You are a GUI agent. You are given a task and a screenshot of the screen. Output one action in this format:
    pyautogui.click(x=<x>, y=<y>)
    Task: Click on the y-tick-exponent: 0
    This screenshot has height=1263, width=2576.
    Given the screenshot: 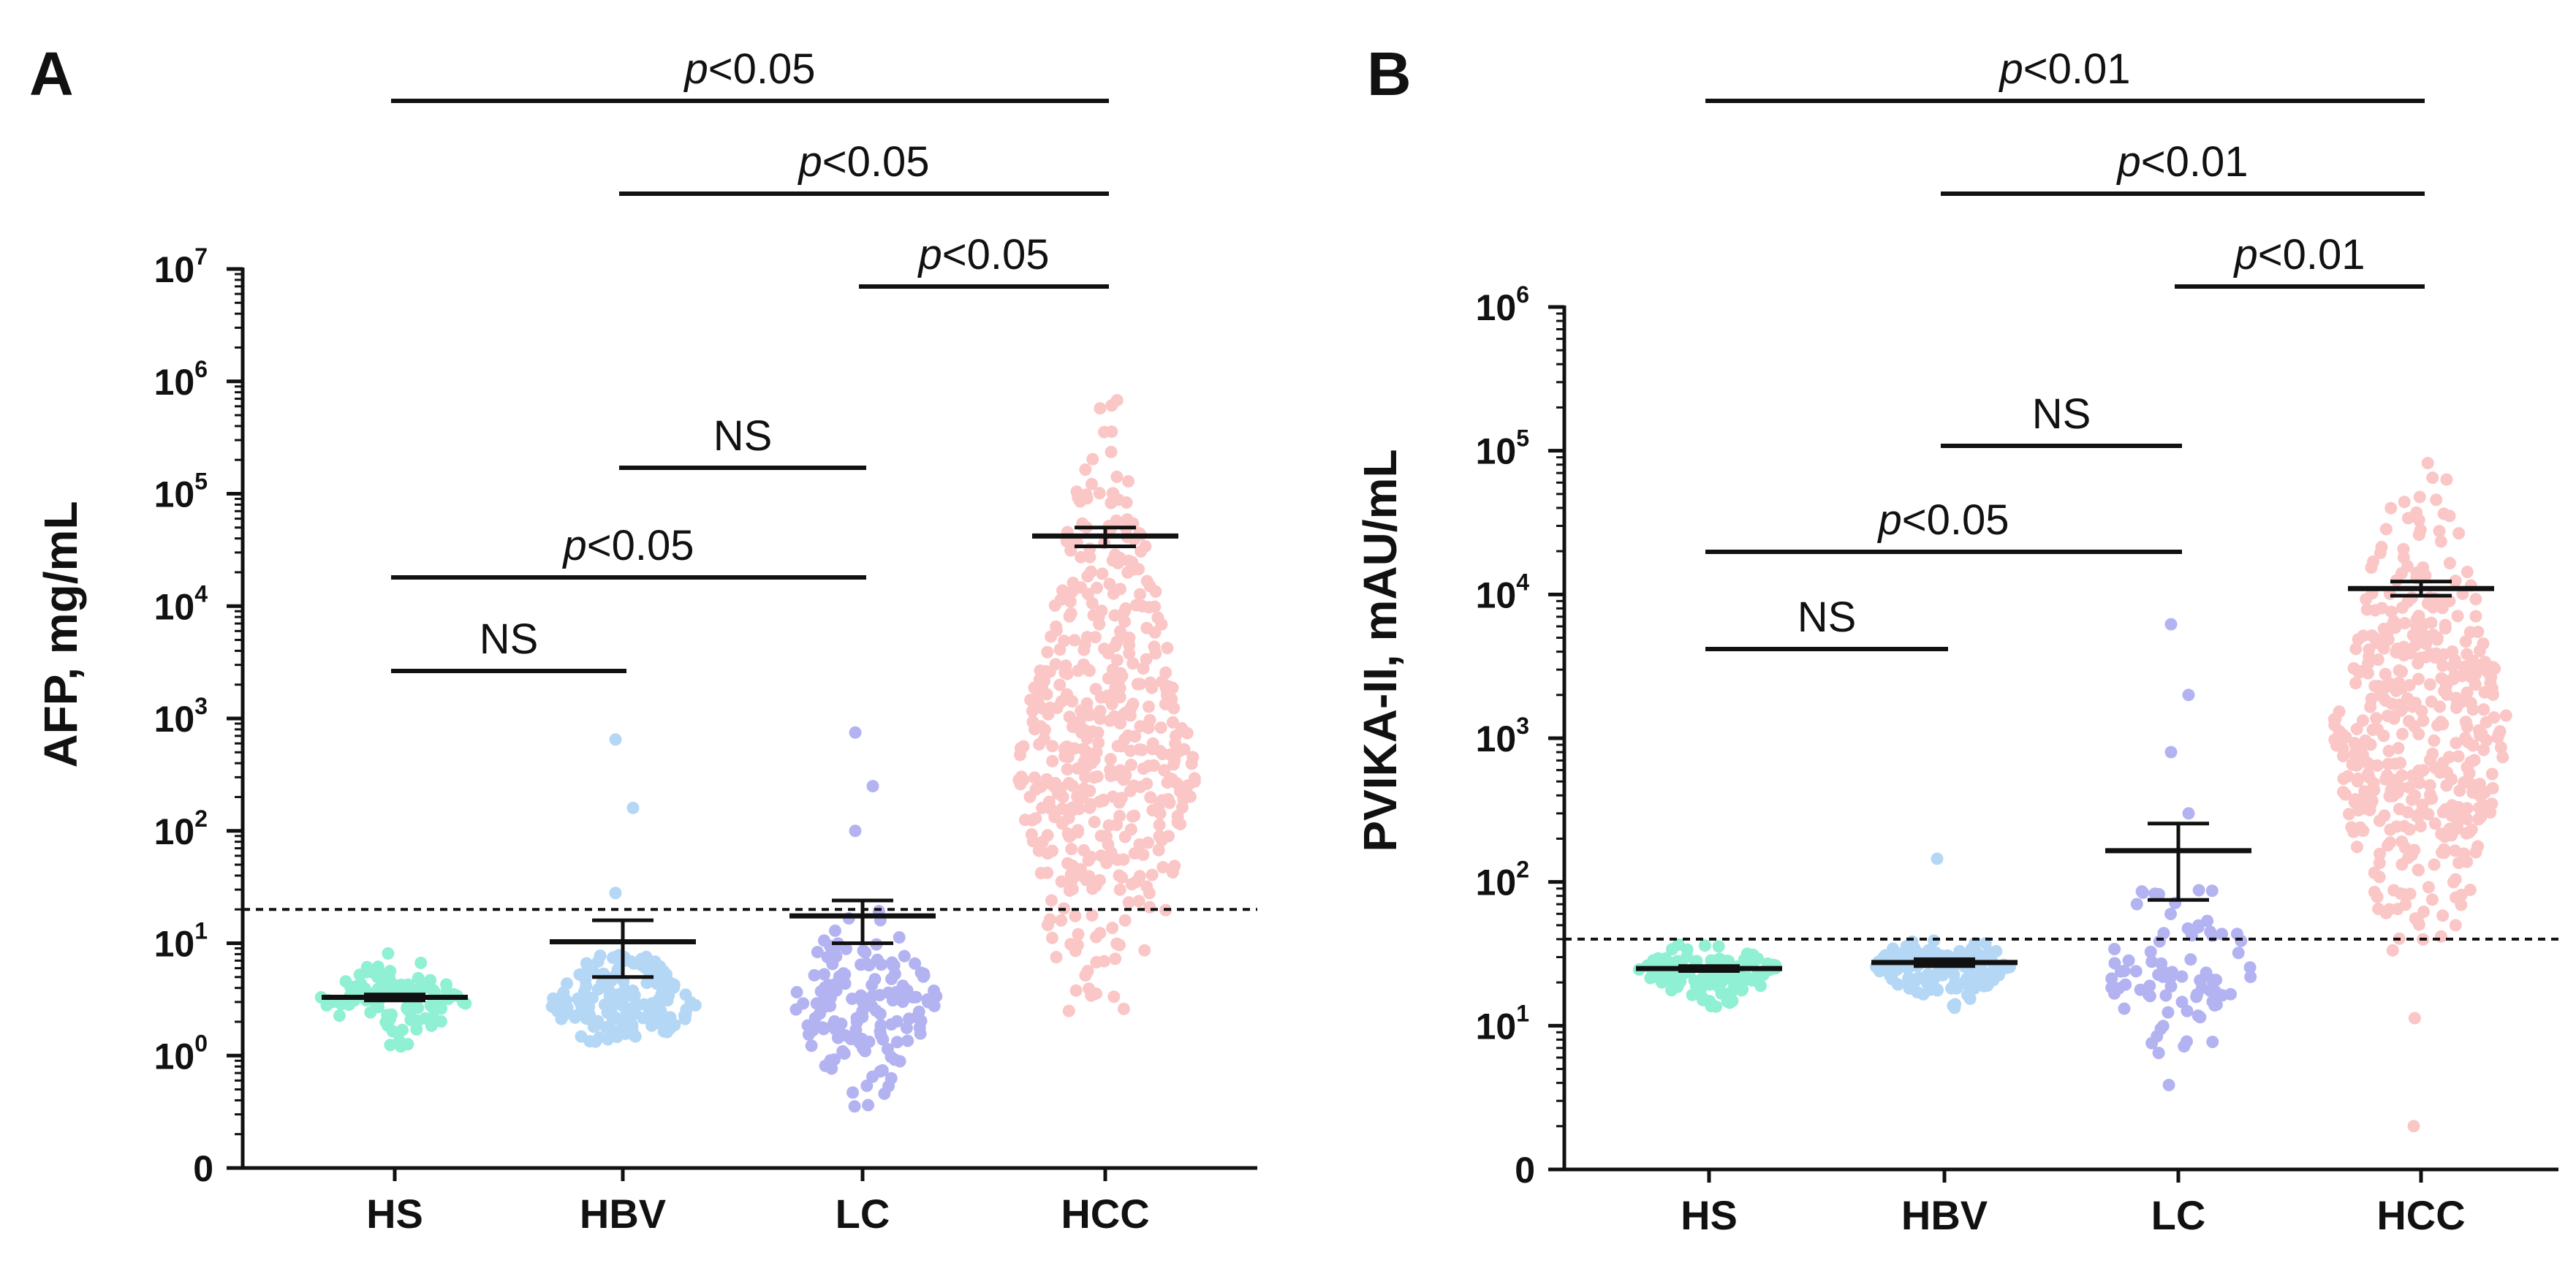 What is the action you would take?
    pyautogui.click(x=201, y=1043)
    